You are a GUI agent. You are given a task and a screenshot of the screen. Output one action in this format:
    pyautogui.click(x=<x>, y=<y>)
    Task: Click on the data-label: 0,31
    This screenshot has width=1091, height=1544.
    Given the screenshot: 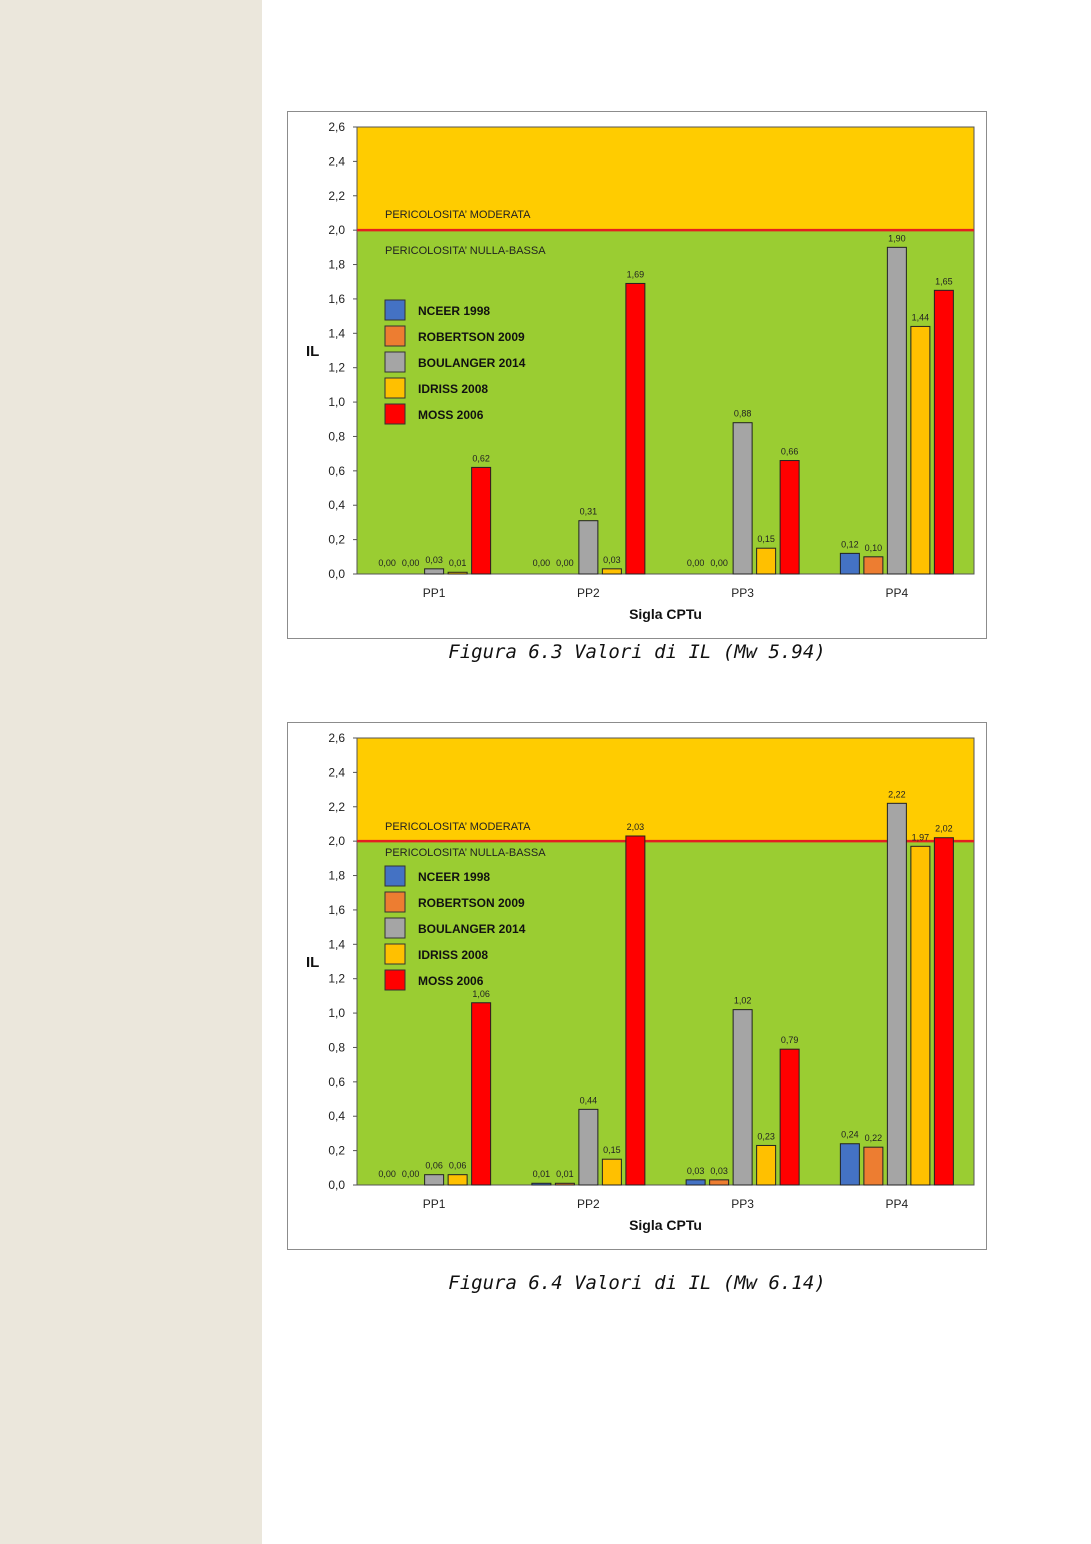 What is the action you would take?
    pyautogui.click(x=589, y=512)
    